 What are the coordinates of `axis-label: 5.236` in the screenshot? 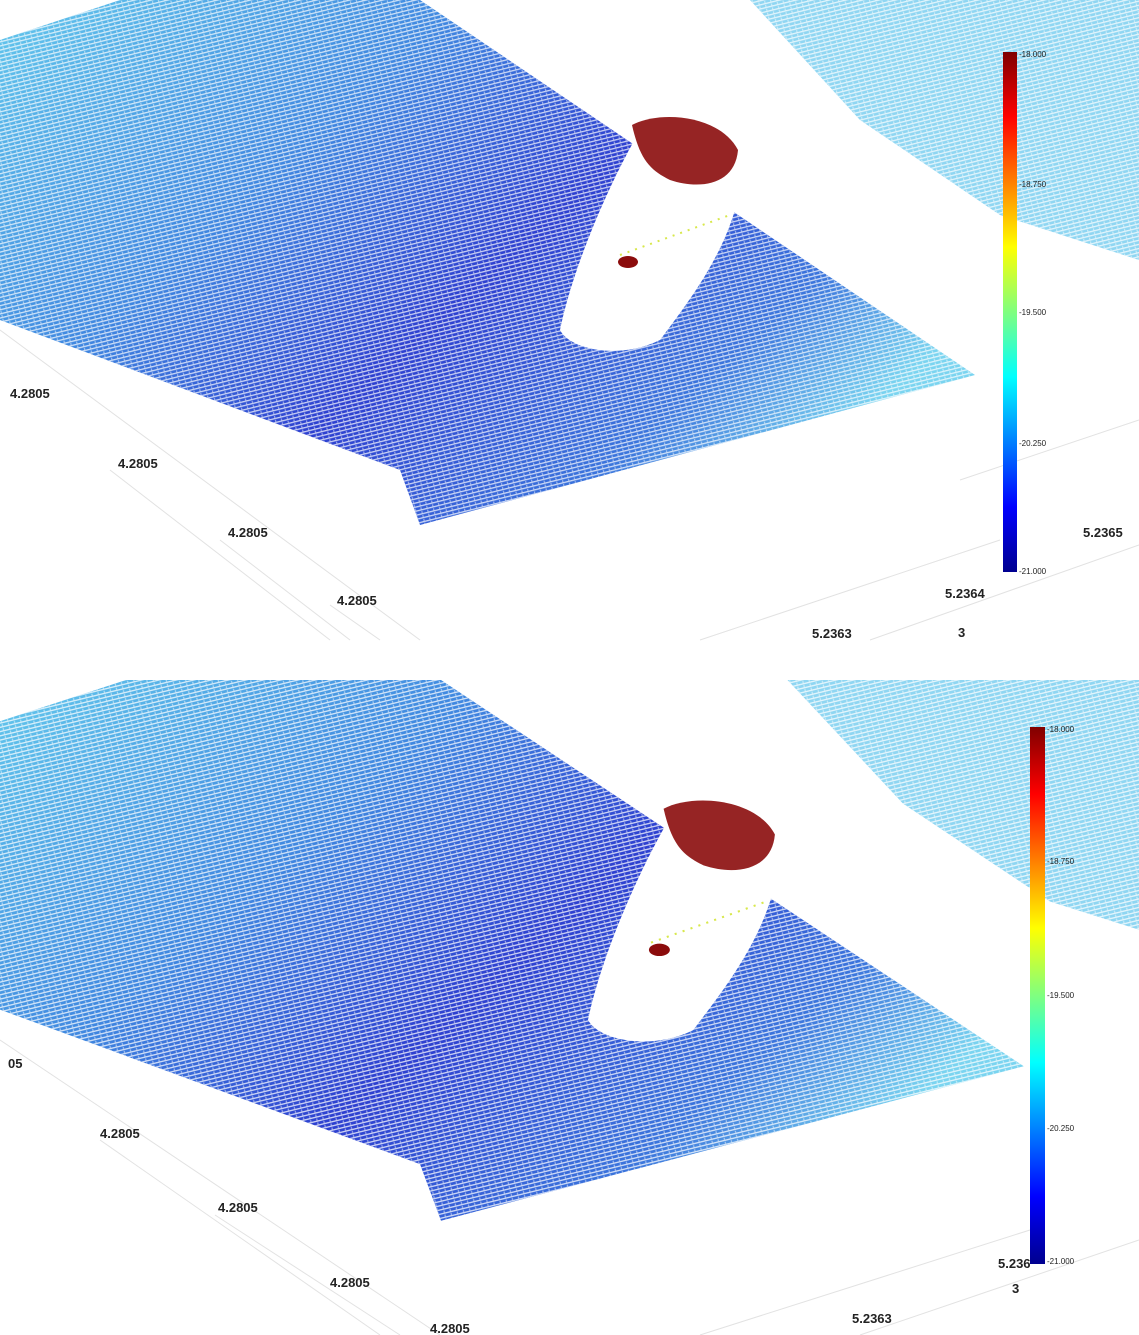 It's located at (1014, 1263).